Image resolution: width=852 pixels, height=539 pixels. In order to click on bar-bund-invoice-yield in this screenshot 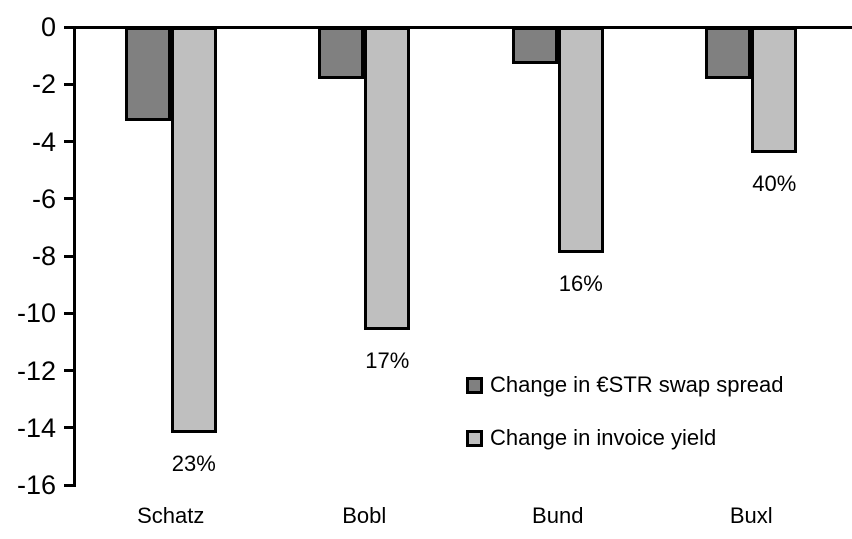, I will do `click(580, 140)`.